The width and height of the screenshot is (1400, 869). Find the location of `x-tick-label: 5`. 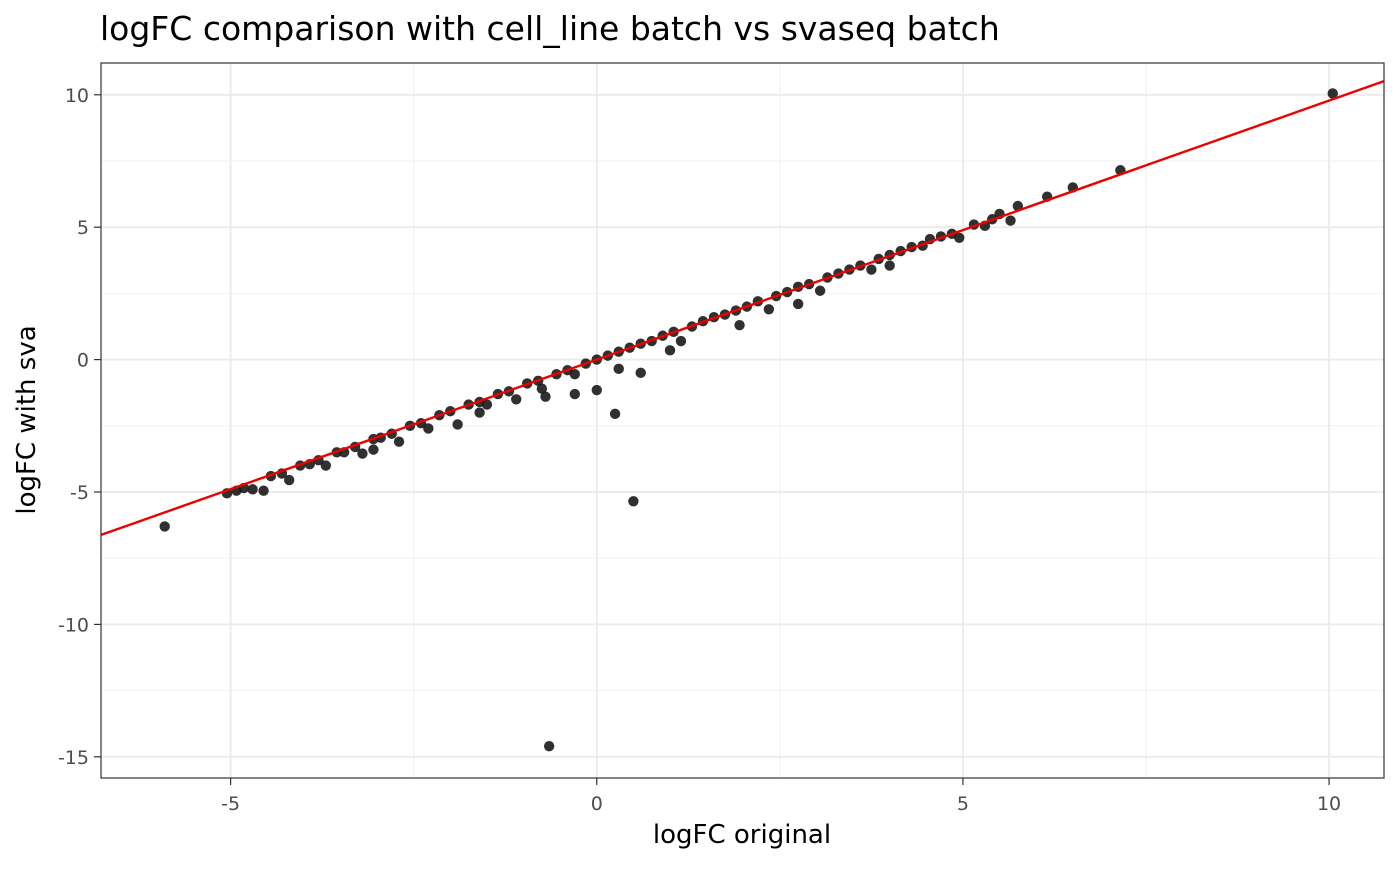

x-tick-label: 5 is located at coordinates (963, 804).